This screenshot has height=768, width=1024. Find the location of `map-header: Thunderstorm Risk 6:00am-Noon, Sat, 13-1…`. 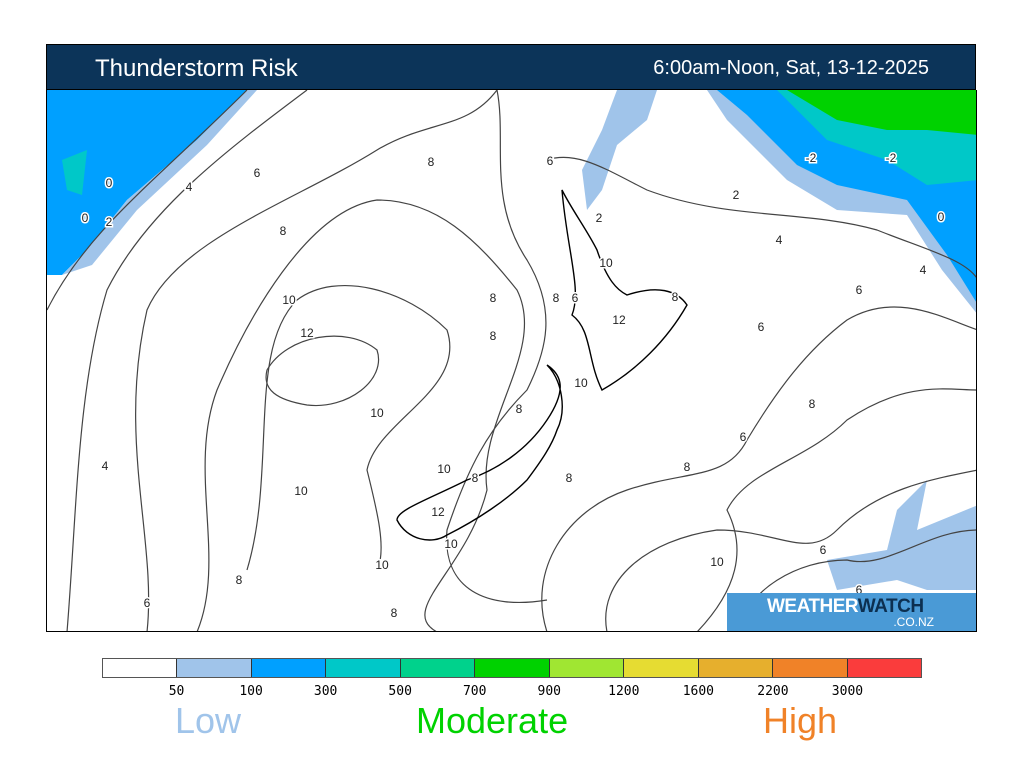

map-header: Thunderstorm Risk 6:00am-Noon, Sat, 13-1… is located at coordinates (511, 67).